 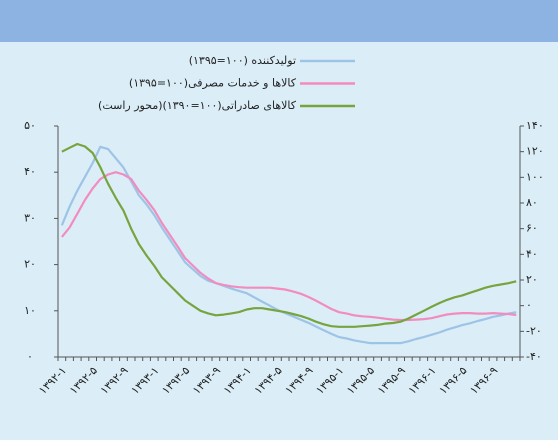 What do you see at coordinates (535, 125) in the screenshot?
I see `y2-tick-label: ۱۴۰` at bounding box center [535, 125].